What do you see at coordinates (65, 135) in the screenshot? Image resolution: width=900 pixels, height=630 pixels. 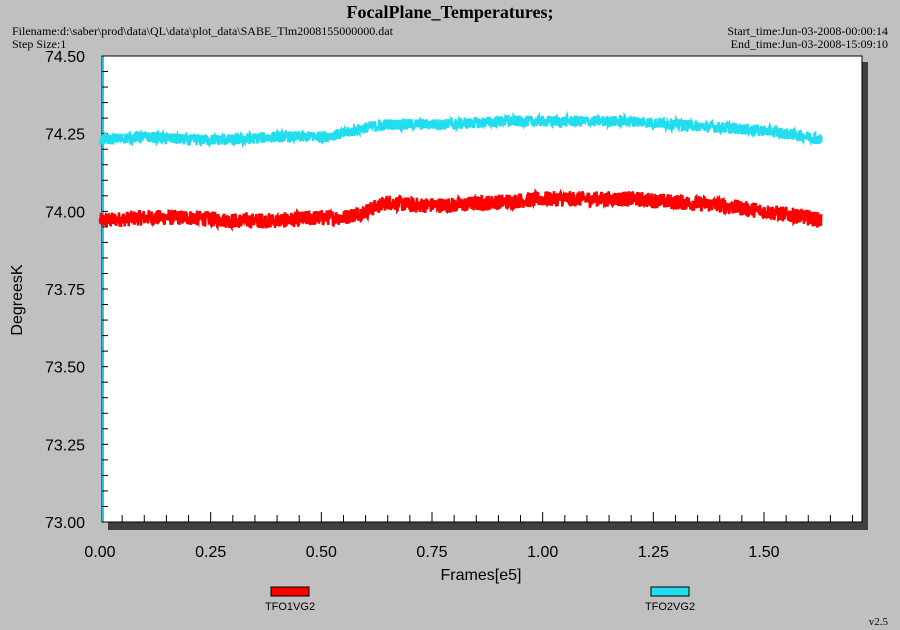 I see `y-tick-label: 74.25` at bounding box center [65, 135].